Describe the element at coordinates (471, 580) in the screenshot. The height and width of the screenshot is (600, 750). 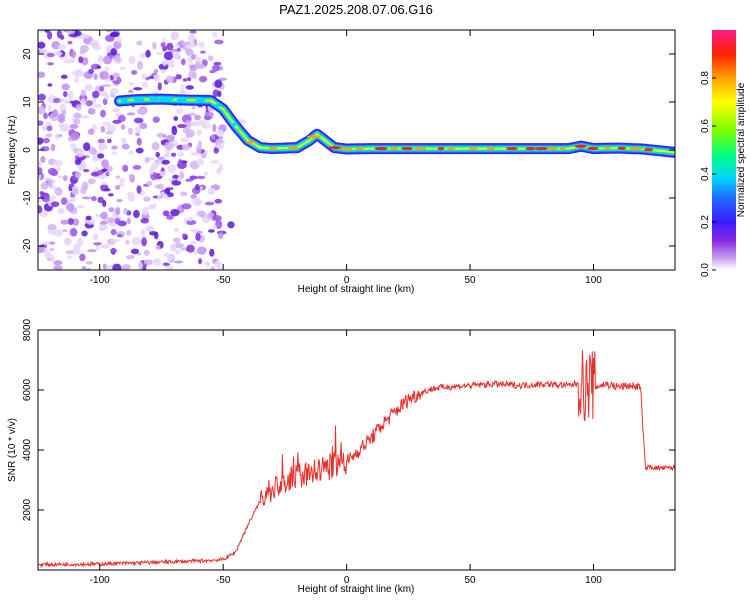
I see `snr-x-tick-label: 50` at that location.